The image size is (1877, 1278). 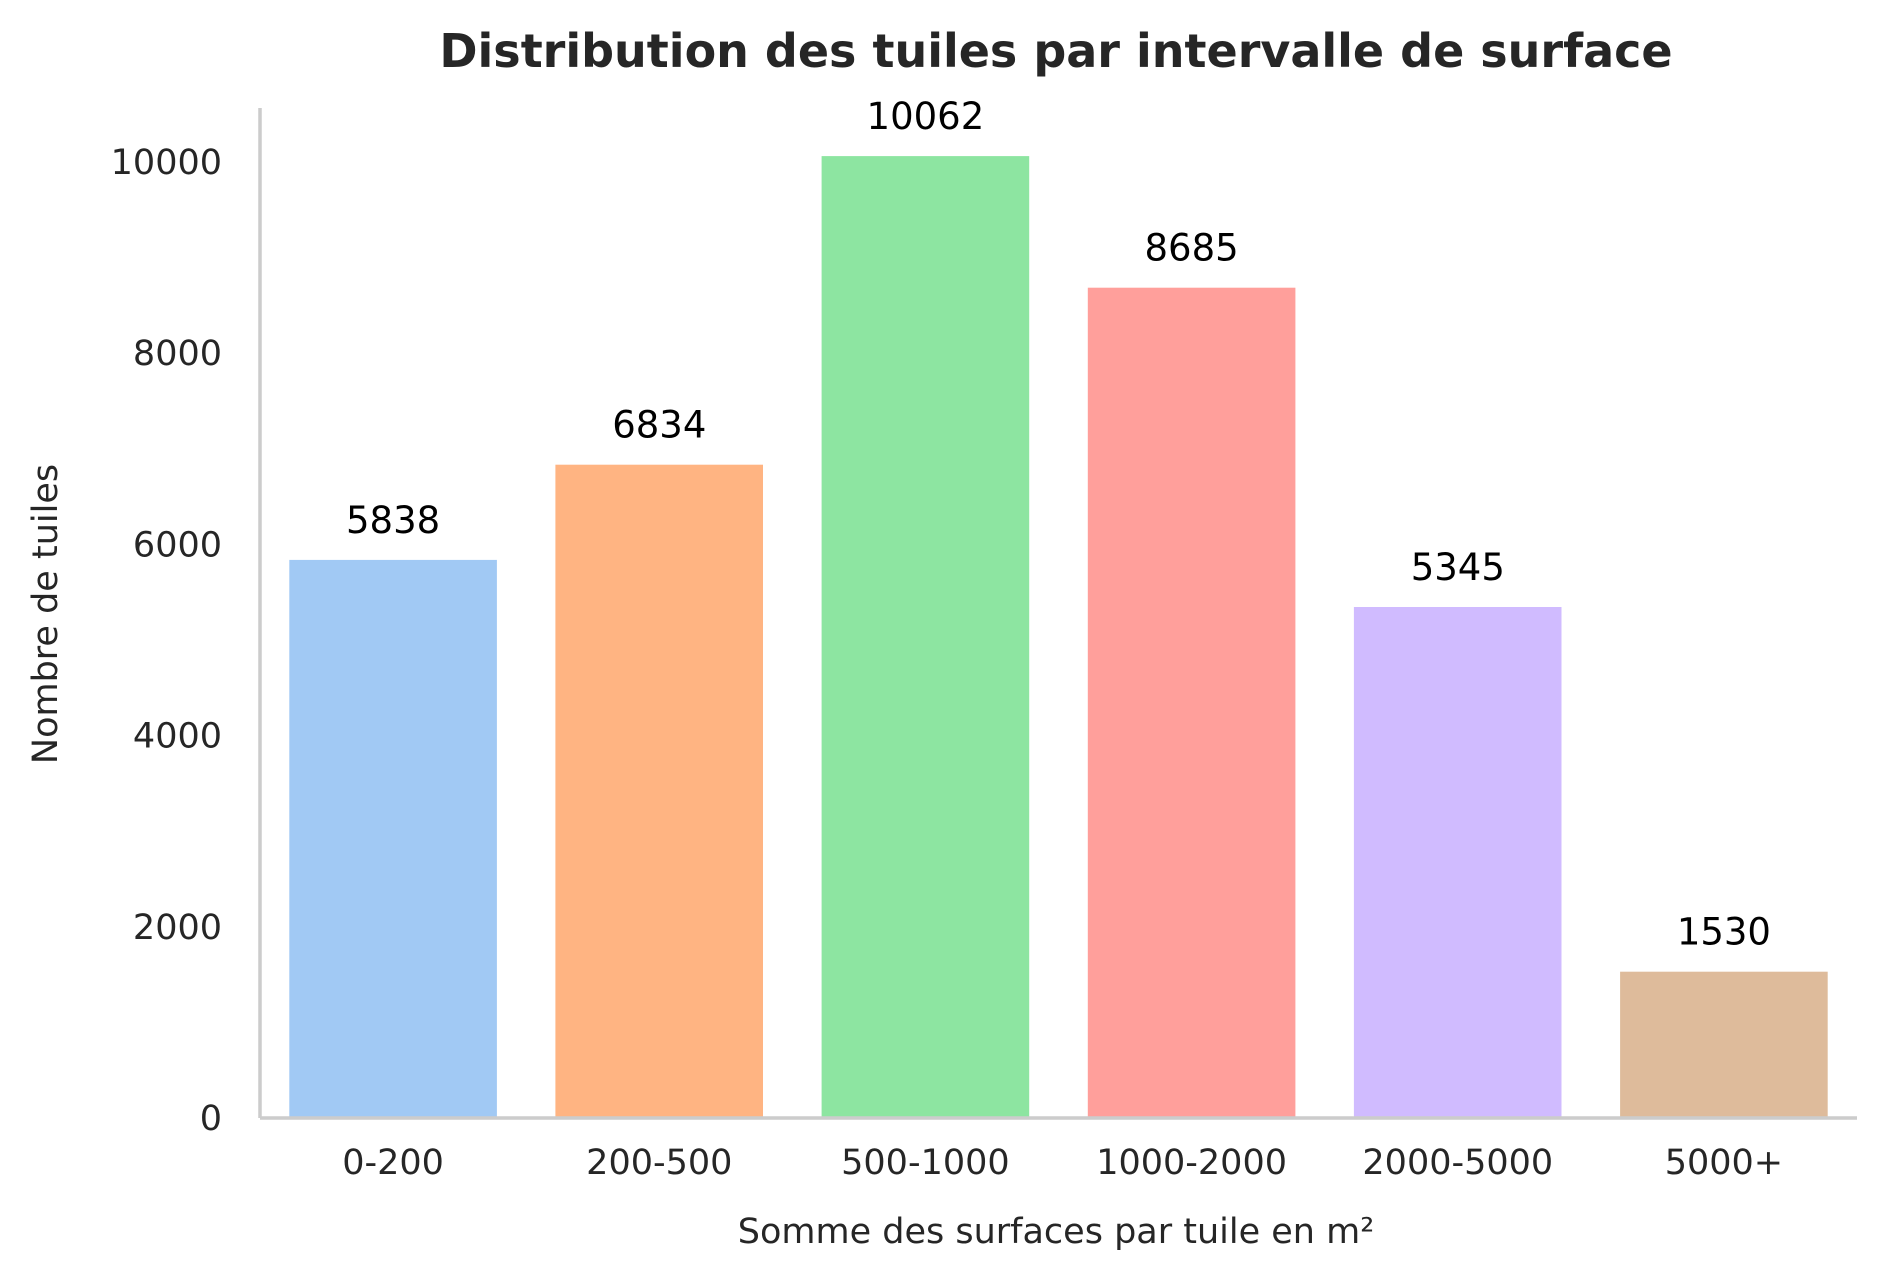 What do you see at coordinates (211, 1119) in the screenshot?
I see `y-tick-label: 0` at bounding box center [211, 1119].